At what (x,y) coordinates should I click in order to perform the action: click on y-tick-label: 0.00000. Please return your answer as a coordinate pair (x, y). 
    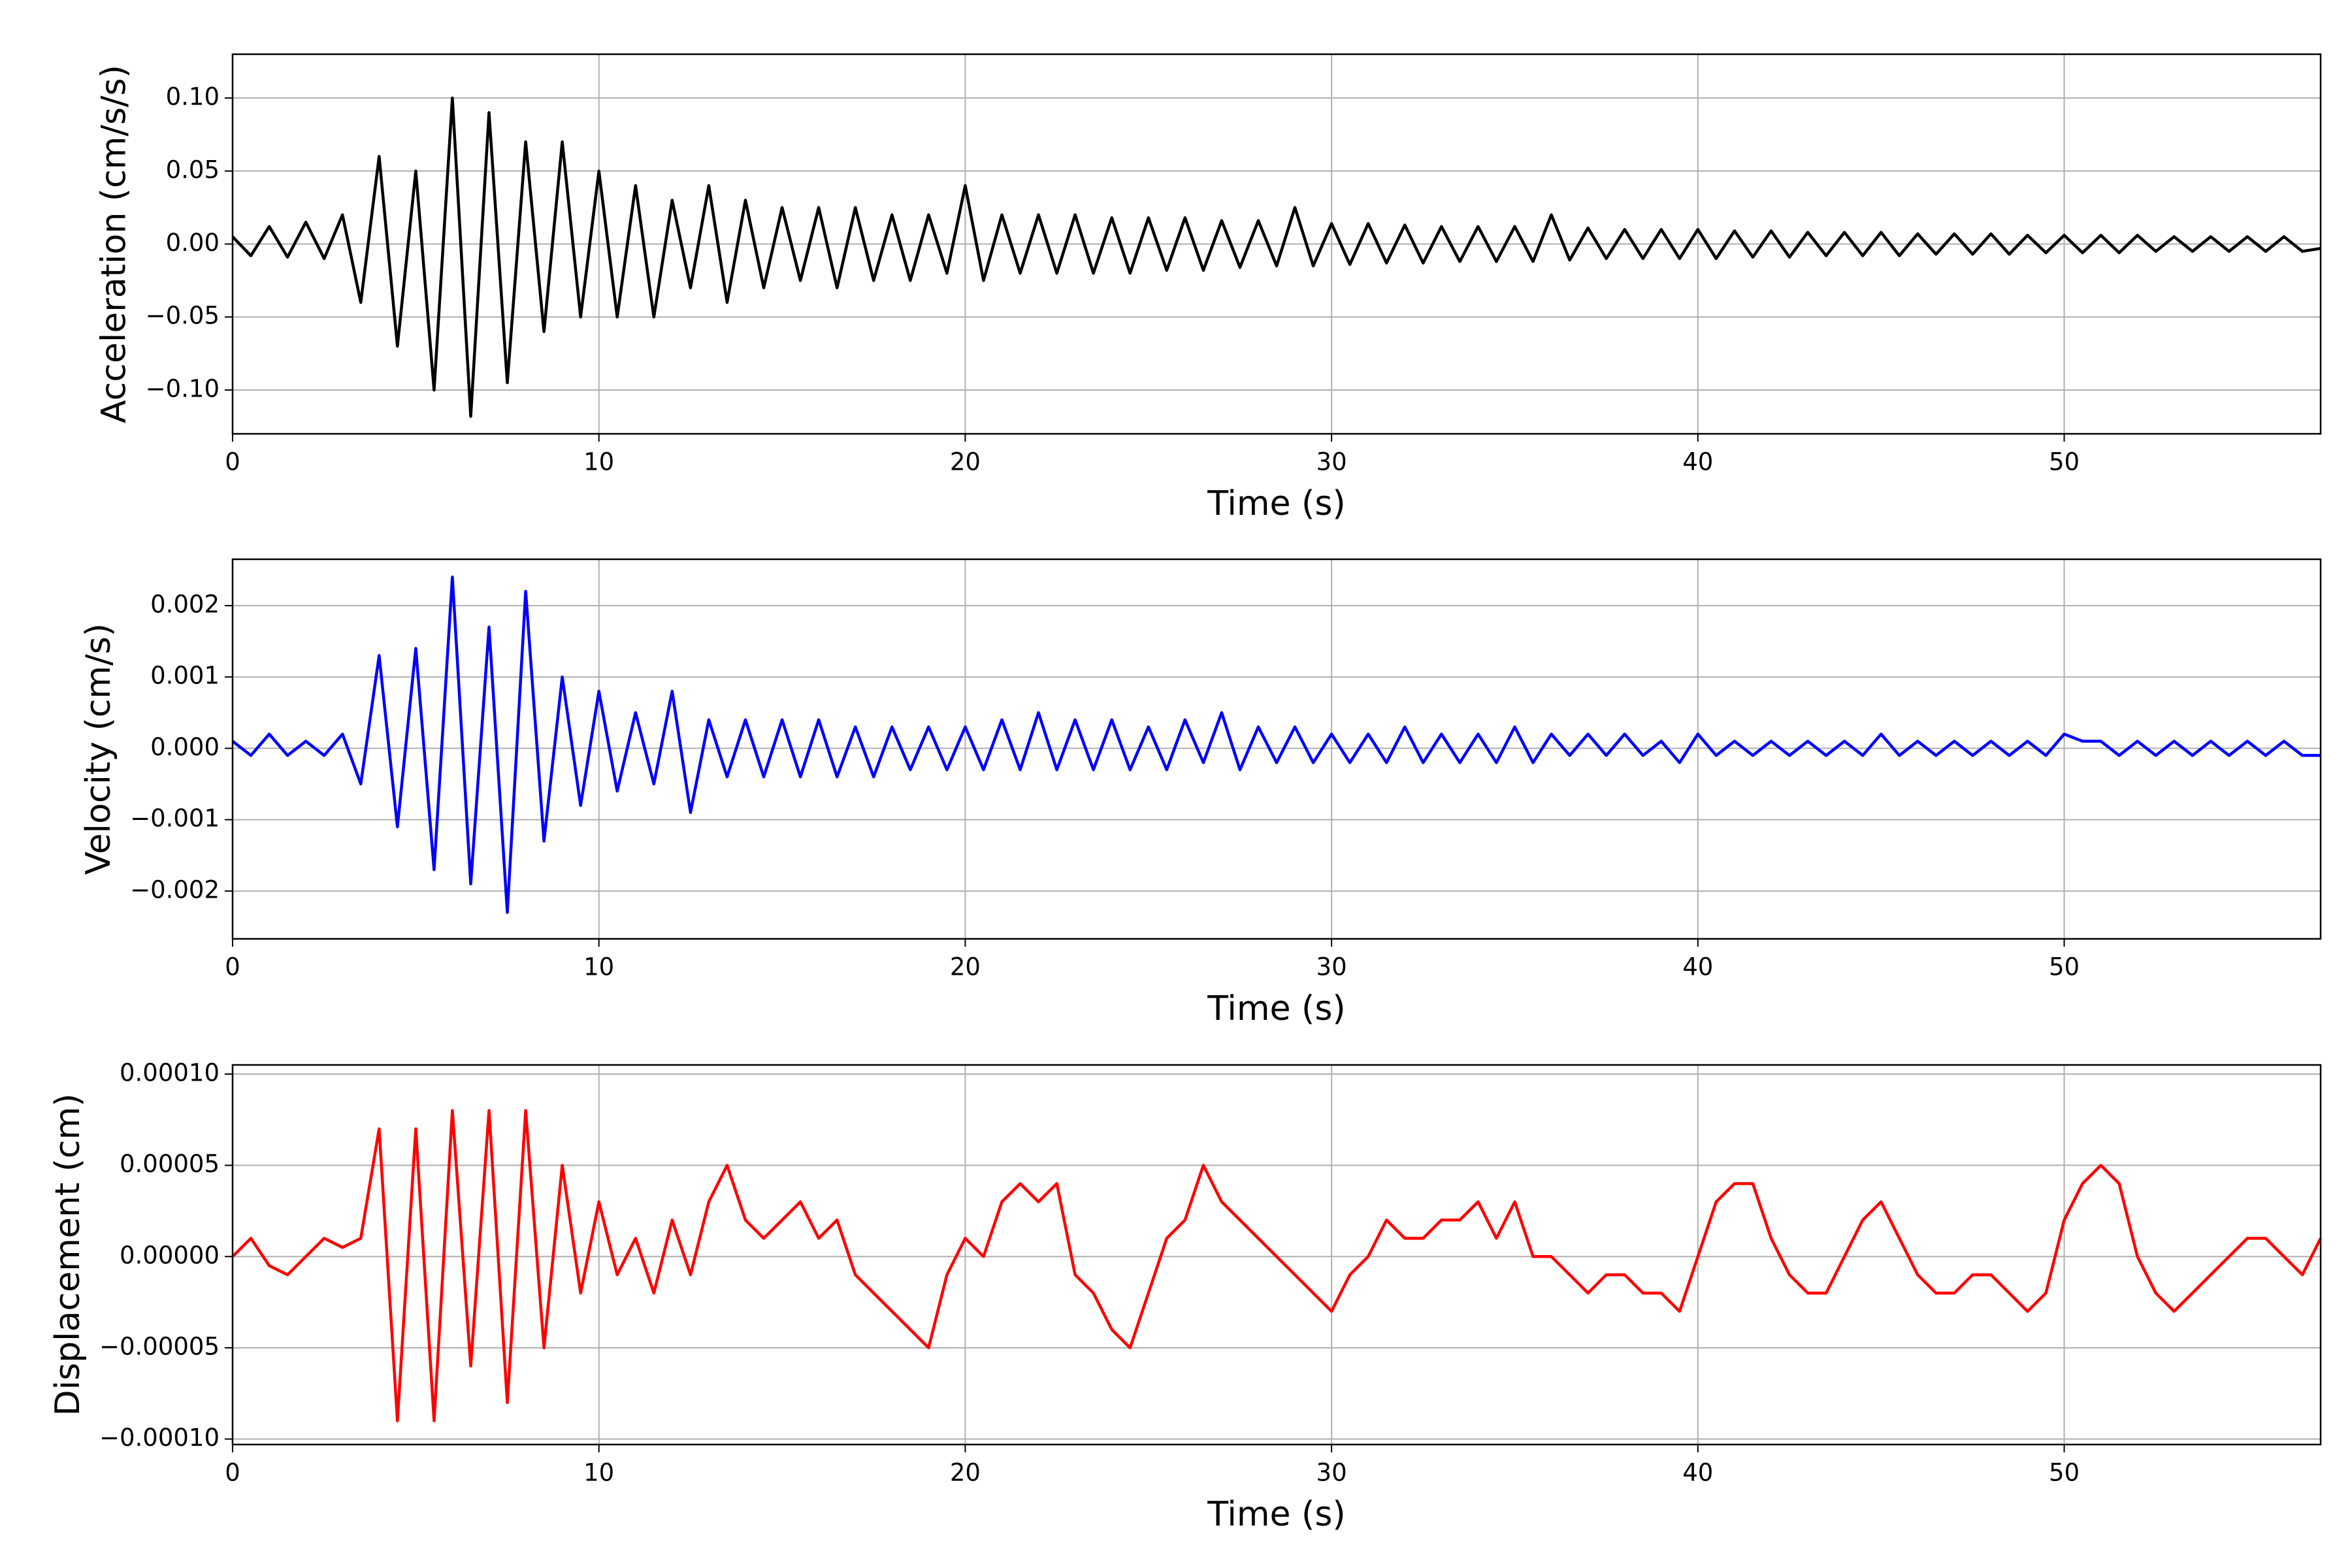
    Looking at the image, I should click on (170, 1255).